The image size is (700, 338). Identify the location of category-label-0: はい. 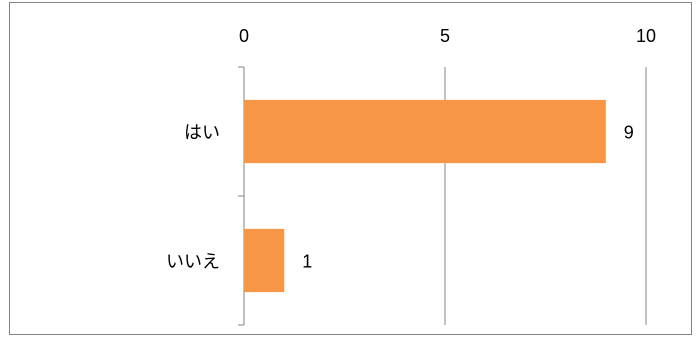
(202, 133).